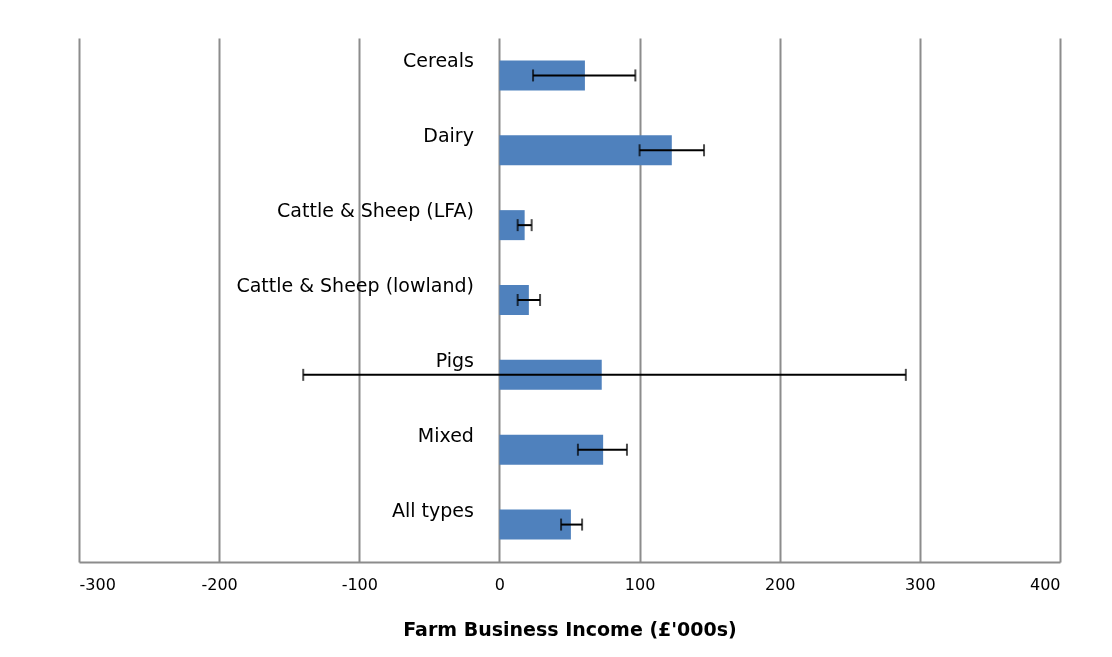 Image resolution: width=1112 pixels, height=657 pixels. What do you see at coordinates (359, 584) in the screenshot?
I see `x-tick-label: -100` at bounding box center [359, 584].